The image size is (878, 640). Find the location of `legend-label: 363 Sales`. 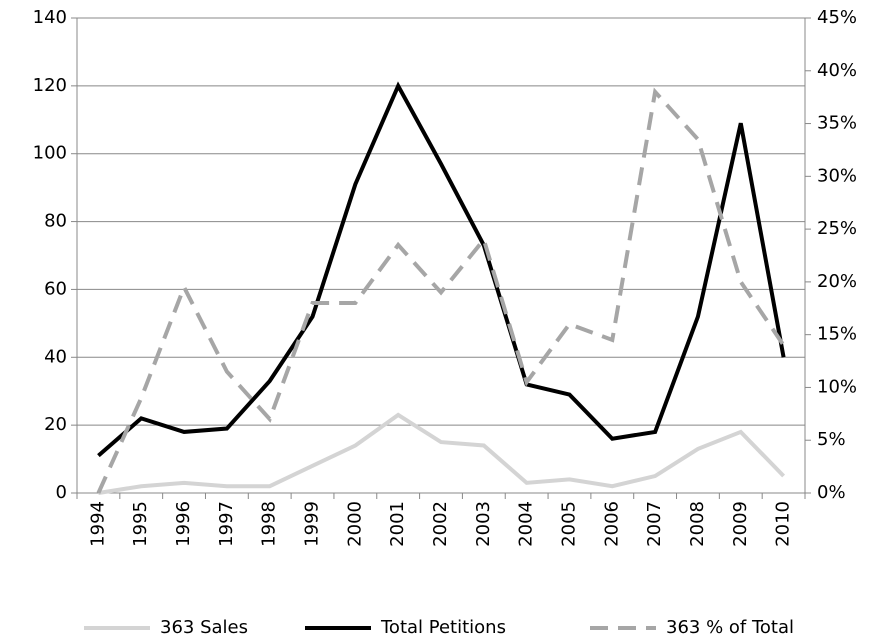

legend-label: 363 Sales is located at coordinates (204, 627).